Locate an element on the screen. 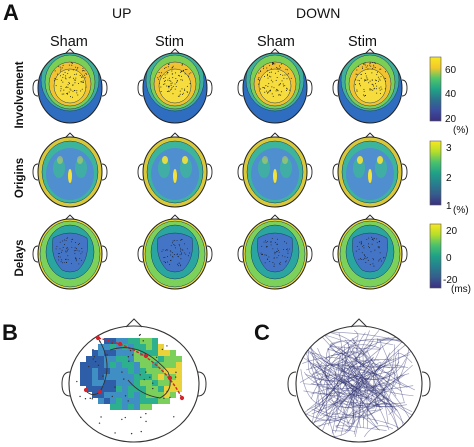 The width and height of the screenshot is (474, 447). panel-b-nose is located at coordinates (134, 323).